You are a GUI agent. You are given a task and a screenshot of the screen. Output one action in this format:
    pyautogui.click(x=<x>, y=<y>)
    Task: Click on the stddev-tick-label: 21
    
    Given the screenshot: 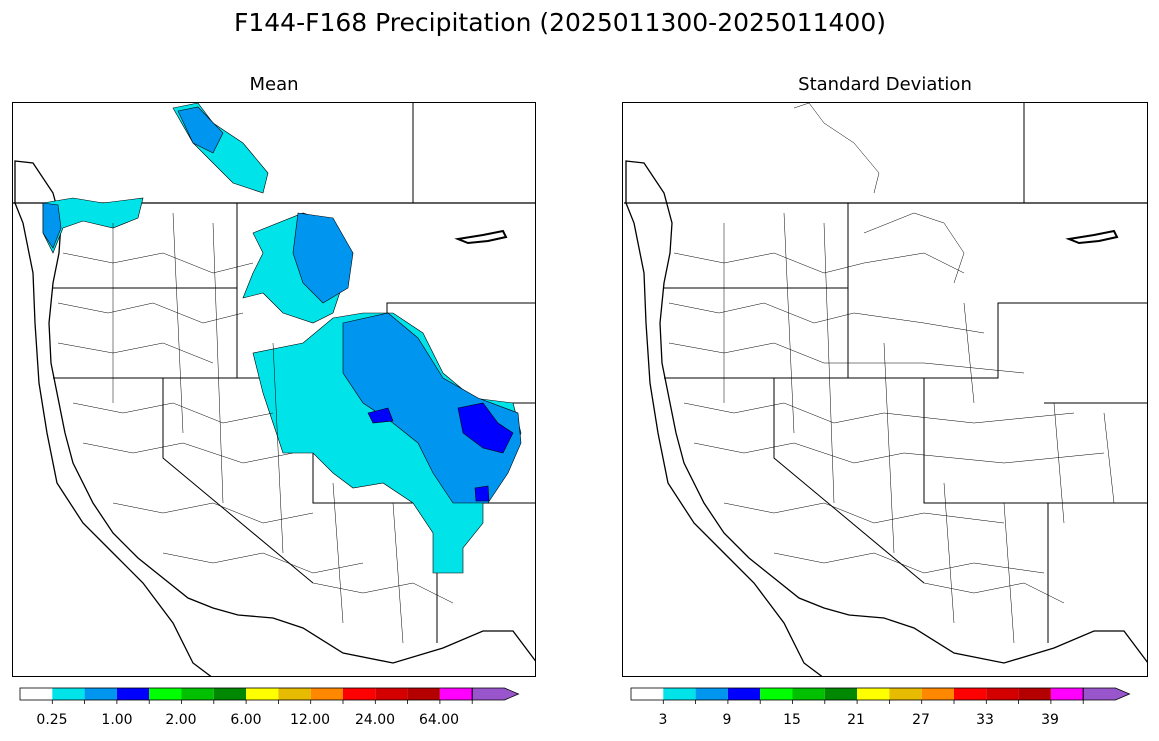 What is the action you would take?
    pyautogui.click(x=856, y=720)
    